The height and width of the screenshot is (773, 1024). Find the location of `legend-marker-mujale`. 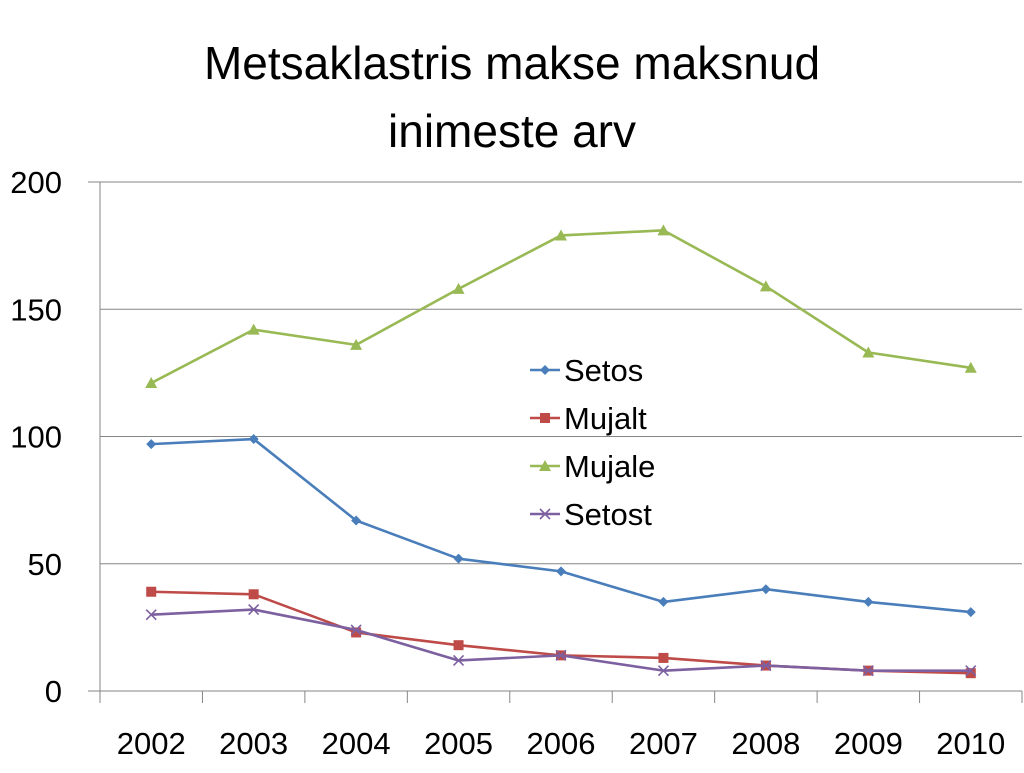

legend-marker-mujale is located at coordinates (545, 465).